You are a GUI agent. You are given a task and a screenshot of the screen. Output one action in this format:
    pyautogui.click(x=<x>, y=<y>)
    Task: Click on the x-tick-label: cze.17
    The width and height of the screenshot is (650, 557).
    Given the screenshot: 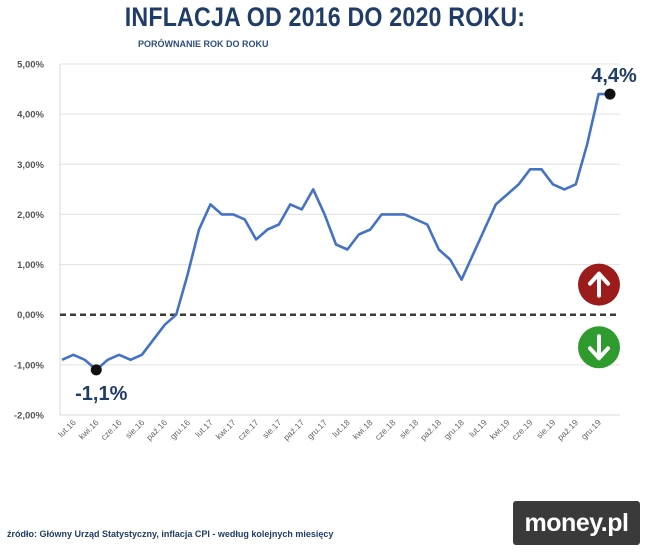 What is the action you would take?
    pyautogui.click(x=248, y=429)
    